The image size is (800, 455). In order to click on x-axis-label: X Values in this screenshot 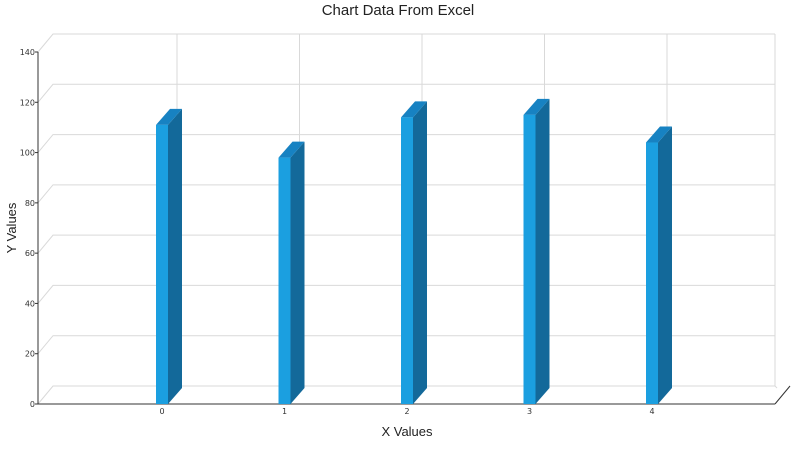, I will do `click(407, 431)`.